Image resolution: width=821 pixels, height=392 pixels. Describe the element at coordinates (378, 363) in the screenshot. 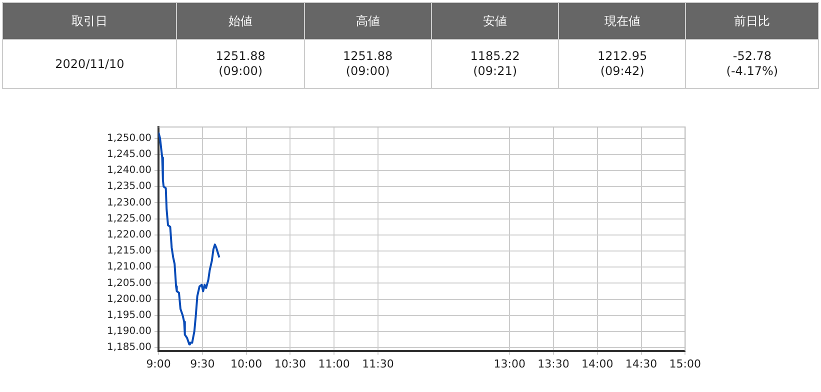

I see `x-tick-label: 11:30` at that location.